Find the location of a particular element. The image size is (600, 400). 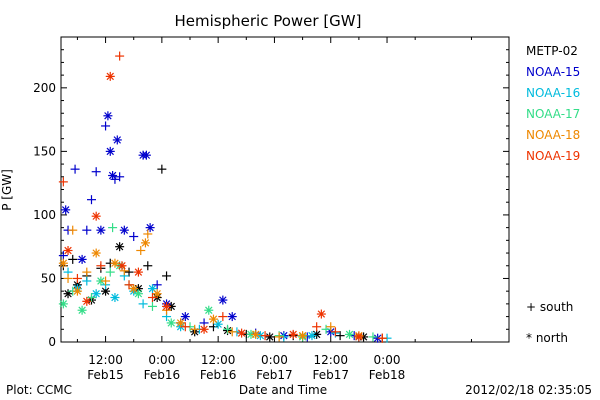

footer-timestamp: 2012/02/18 02:35:05 is located at coordinates (528, 390).